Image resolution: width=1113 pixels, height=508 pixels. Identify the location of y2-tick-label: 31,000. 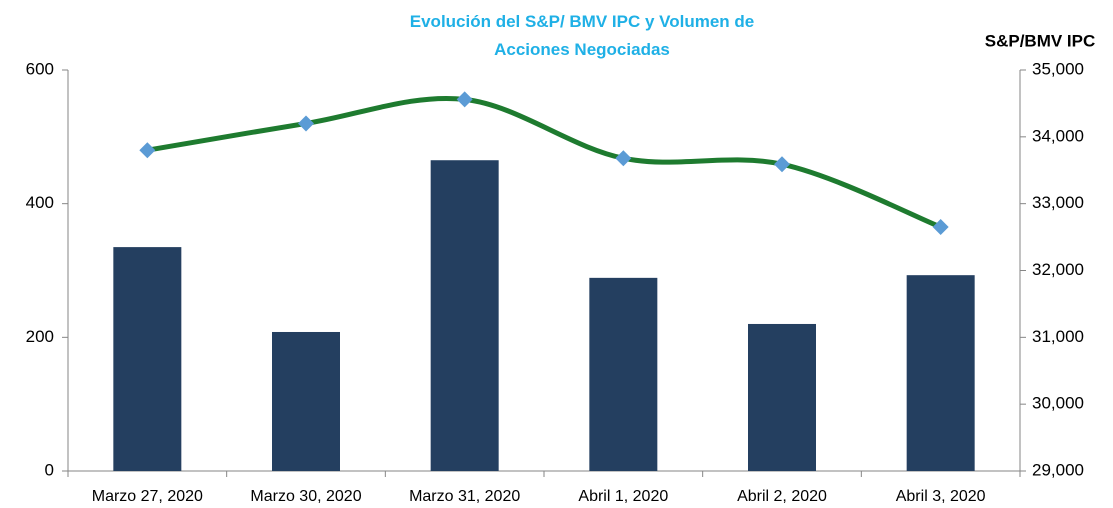
(1058, 336).